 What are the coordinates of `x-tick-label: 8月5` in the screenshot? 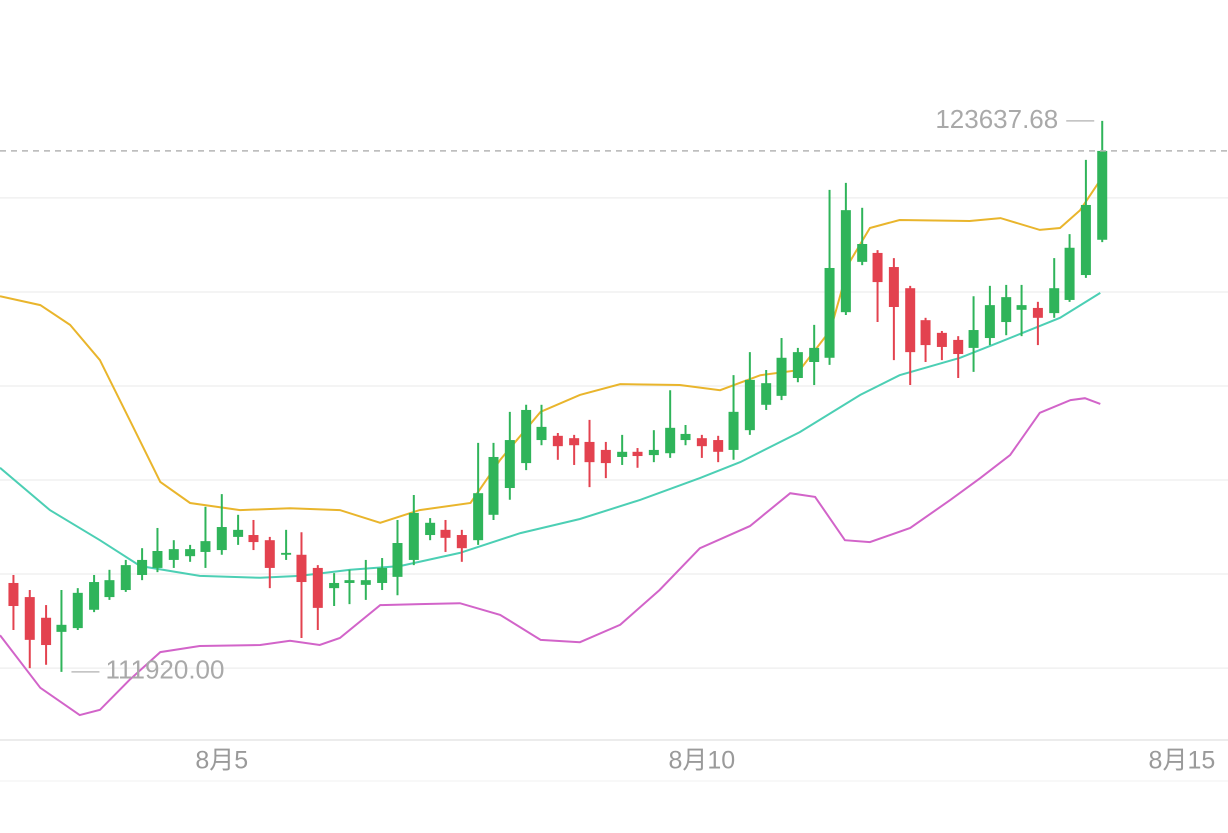 It's located at (221, 761).